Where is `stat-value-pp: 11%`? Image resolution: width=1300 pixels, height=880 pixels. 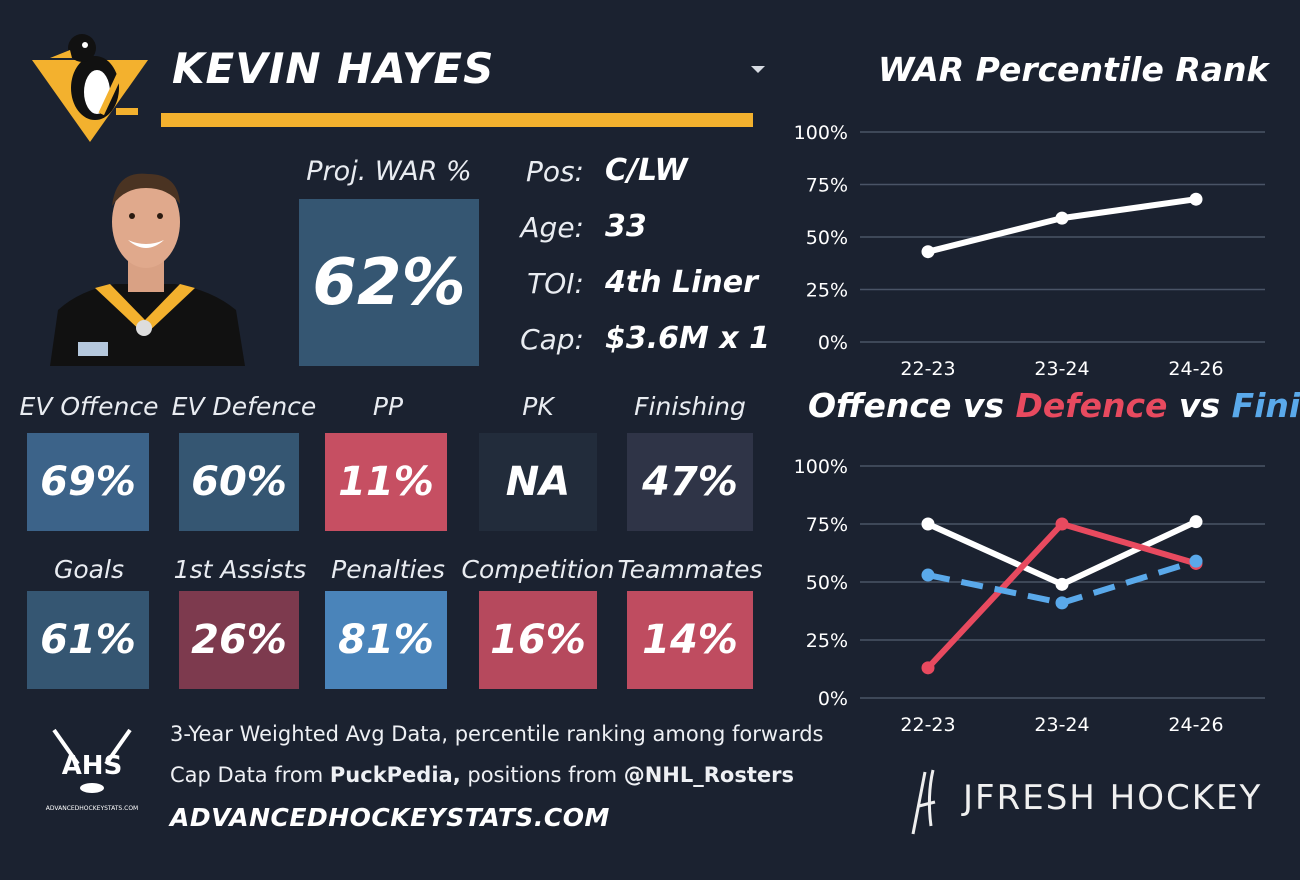
stat-value-pp: 11% is located at coordinates (386, 482).